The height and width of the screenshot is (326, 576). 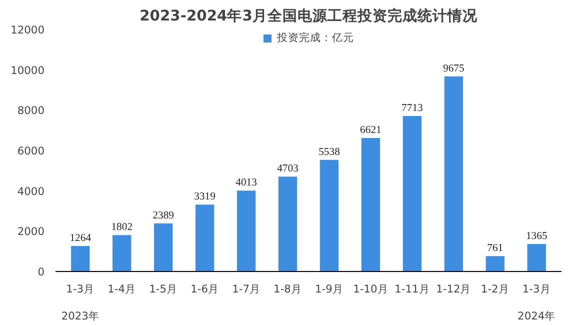 I want to click on x-tick-label: 1-4月, so click(x=122, y=289).